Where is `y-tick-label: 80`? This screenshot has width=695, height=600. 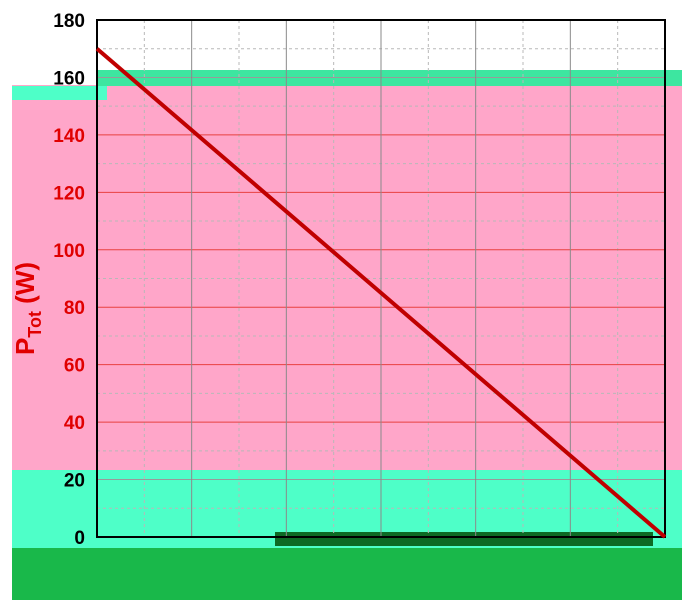
y-tick-label: 80 is located at coordinates (74, 308).